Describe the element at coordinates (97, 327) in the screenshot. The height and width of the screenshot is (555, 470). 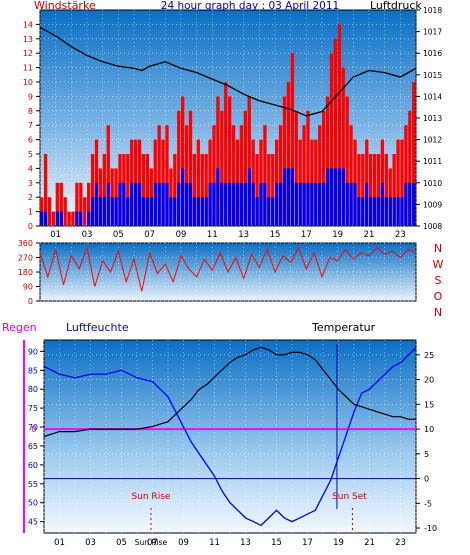
I see `humidity-axis-label: Luftfeuchte` at that location.